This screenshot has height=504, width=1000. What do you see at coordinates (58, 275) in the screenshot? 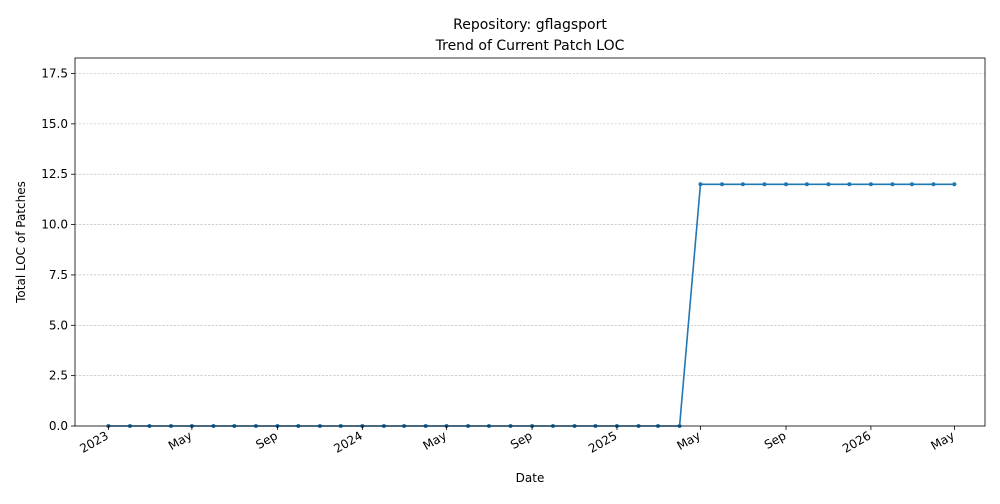
I see `y-tick-label: 7.5` at bounding box center [58, 275].